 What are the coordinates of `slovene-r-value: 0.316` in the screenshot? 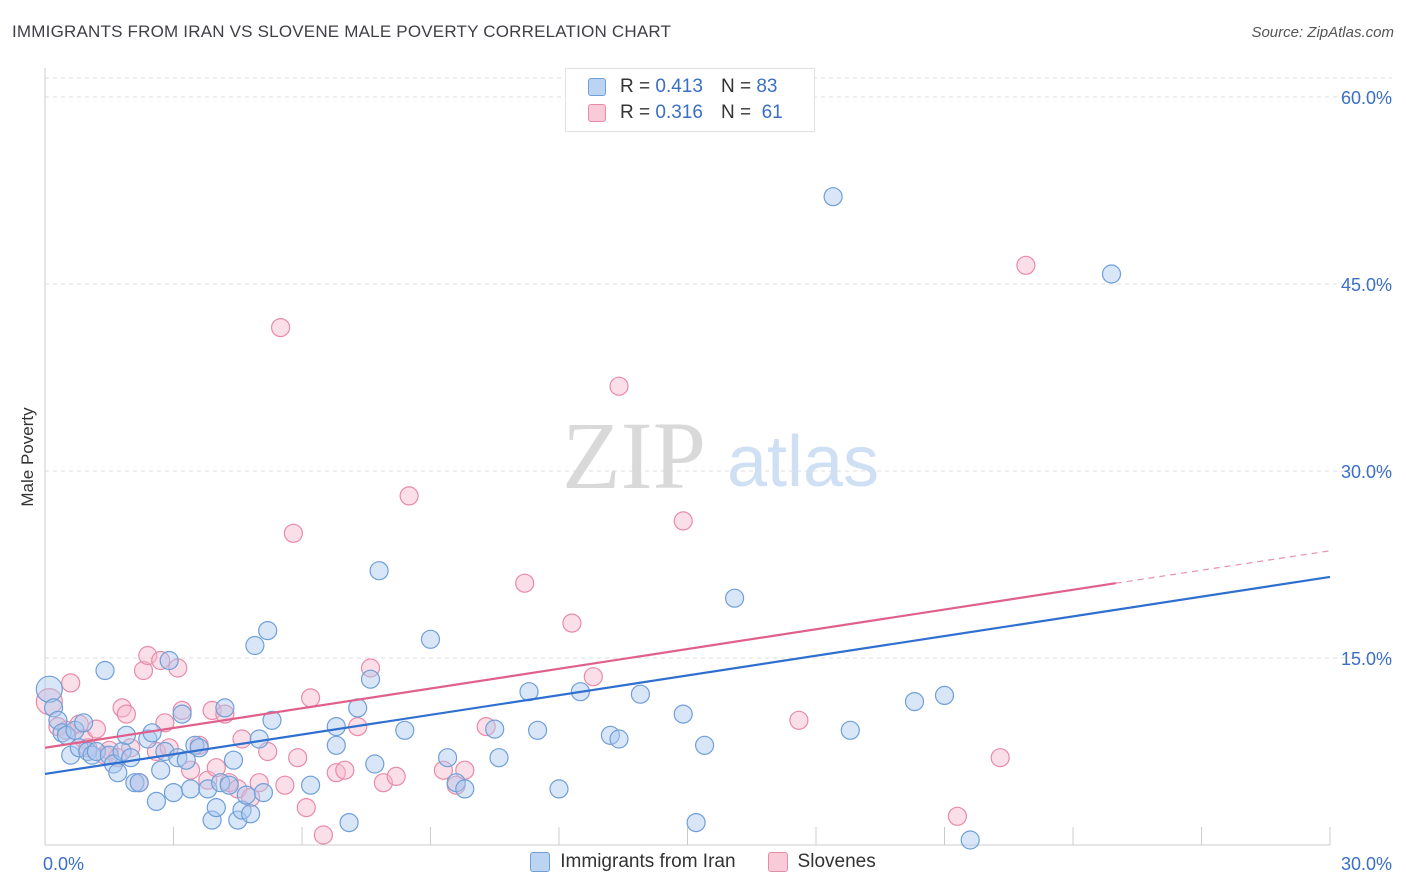 It's located at (679, 112).